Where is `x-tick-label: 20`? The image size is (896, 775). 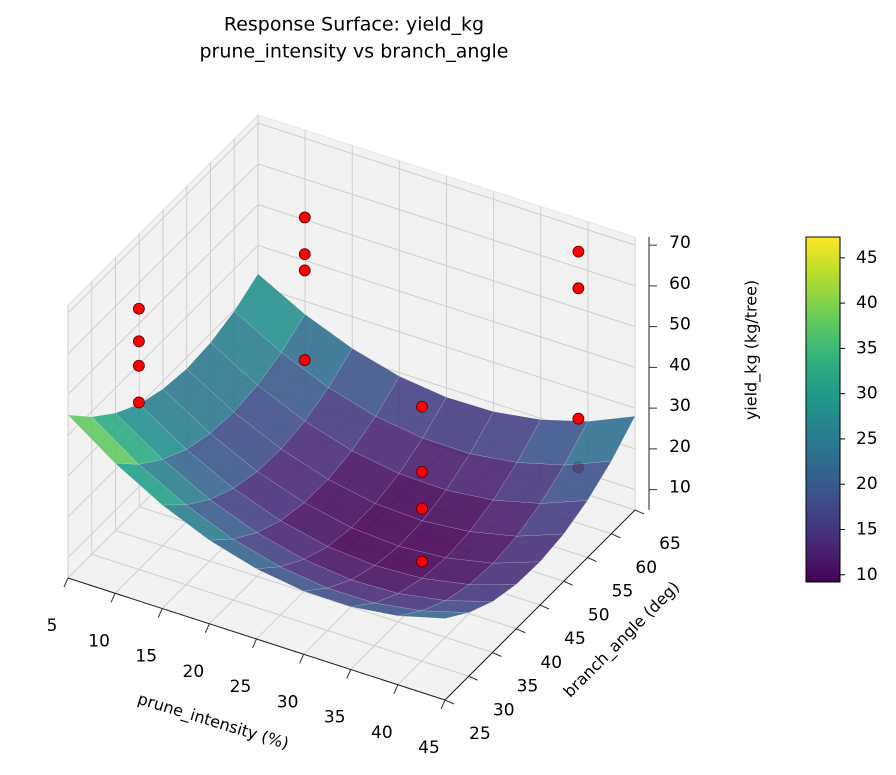
x-tick-label: 20 is located at coordinates (194, 672).